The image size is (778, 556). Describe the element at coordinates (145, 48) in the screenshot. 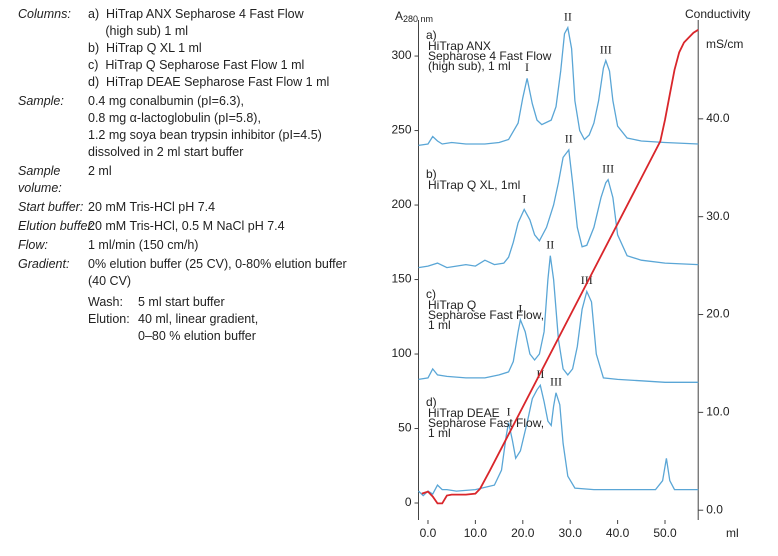

I see `value-line: b) HiTrap Q XL 1 ml` at that location.